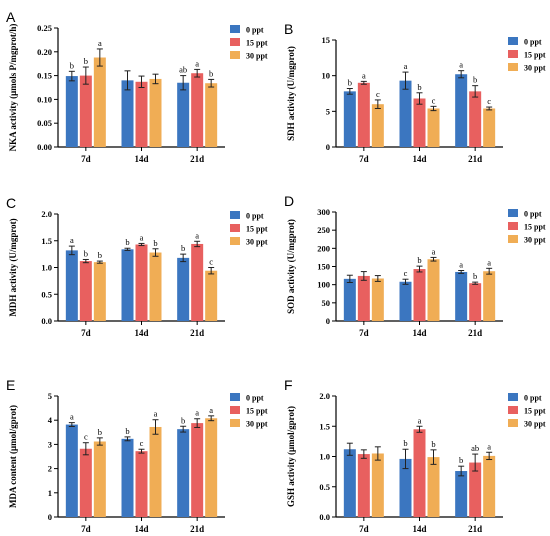 The image size is (550, 536). Describe the element at coordinates (324, 487) in the screenshot. I see `y-tick-label: 0.5` at that location.